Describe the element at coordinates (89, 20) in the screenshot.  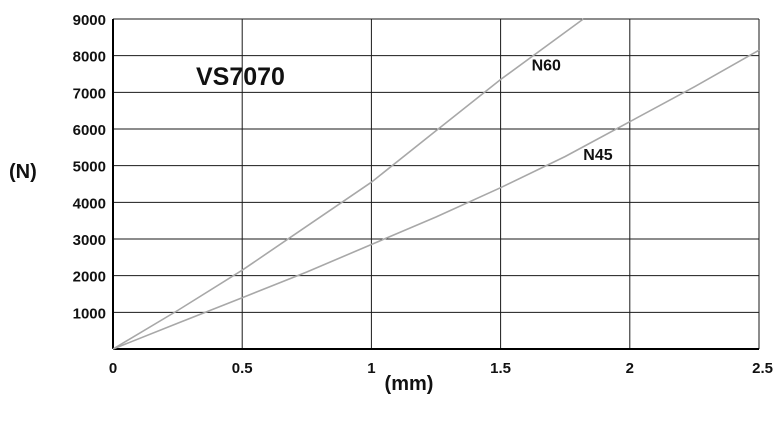
I see `y-tick-label-8: 9000` at that location.